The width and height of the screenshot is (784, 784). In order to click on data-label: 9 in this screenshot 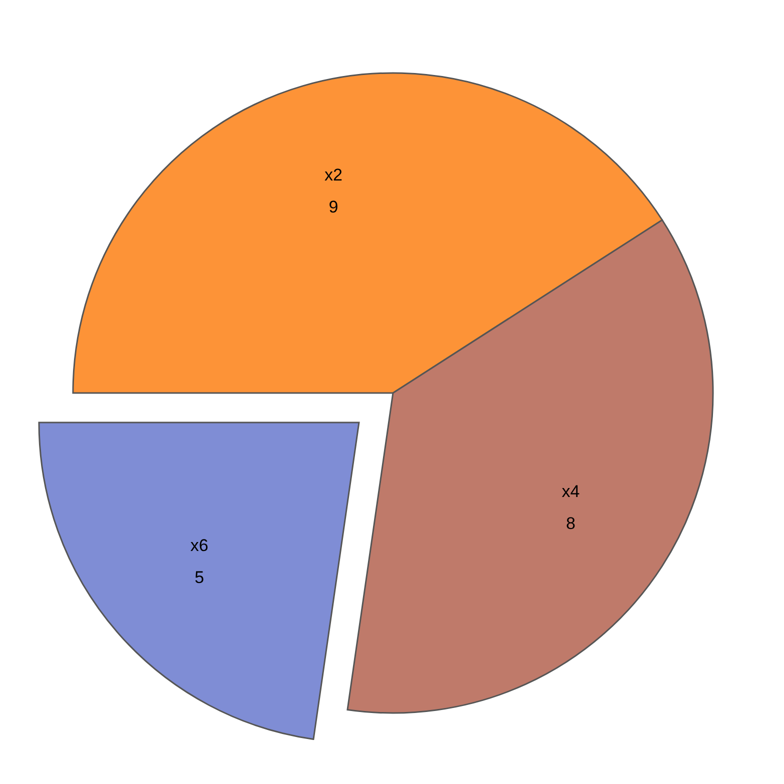, I will do `click(333, 206)`.